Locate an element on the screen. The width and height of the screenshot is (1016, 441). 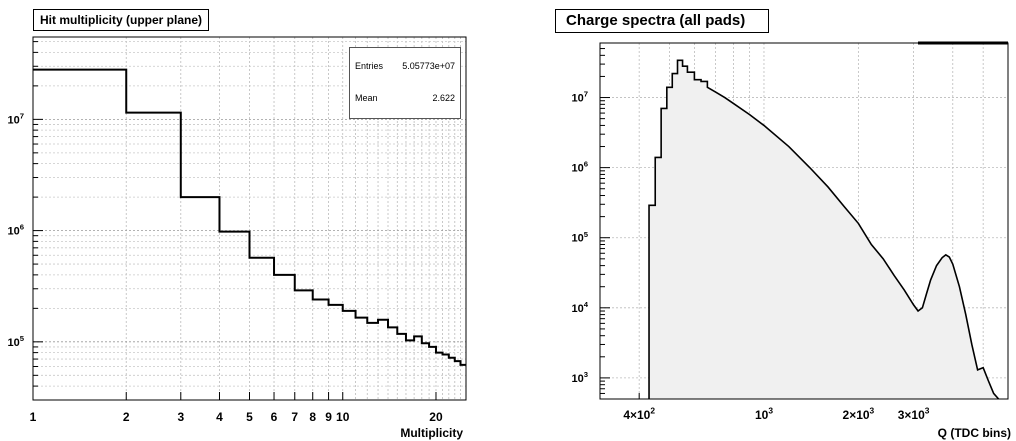
left-x-tick-label: 8 is located at coordinates (312, 417).